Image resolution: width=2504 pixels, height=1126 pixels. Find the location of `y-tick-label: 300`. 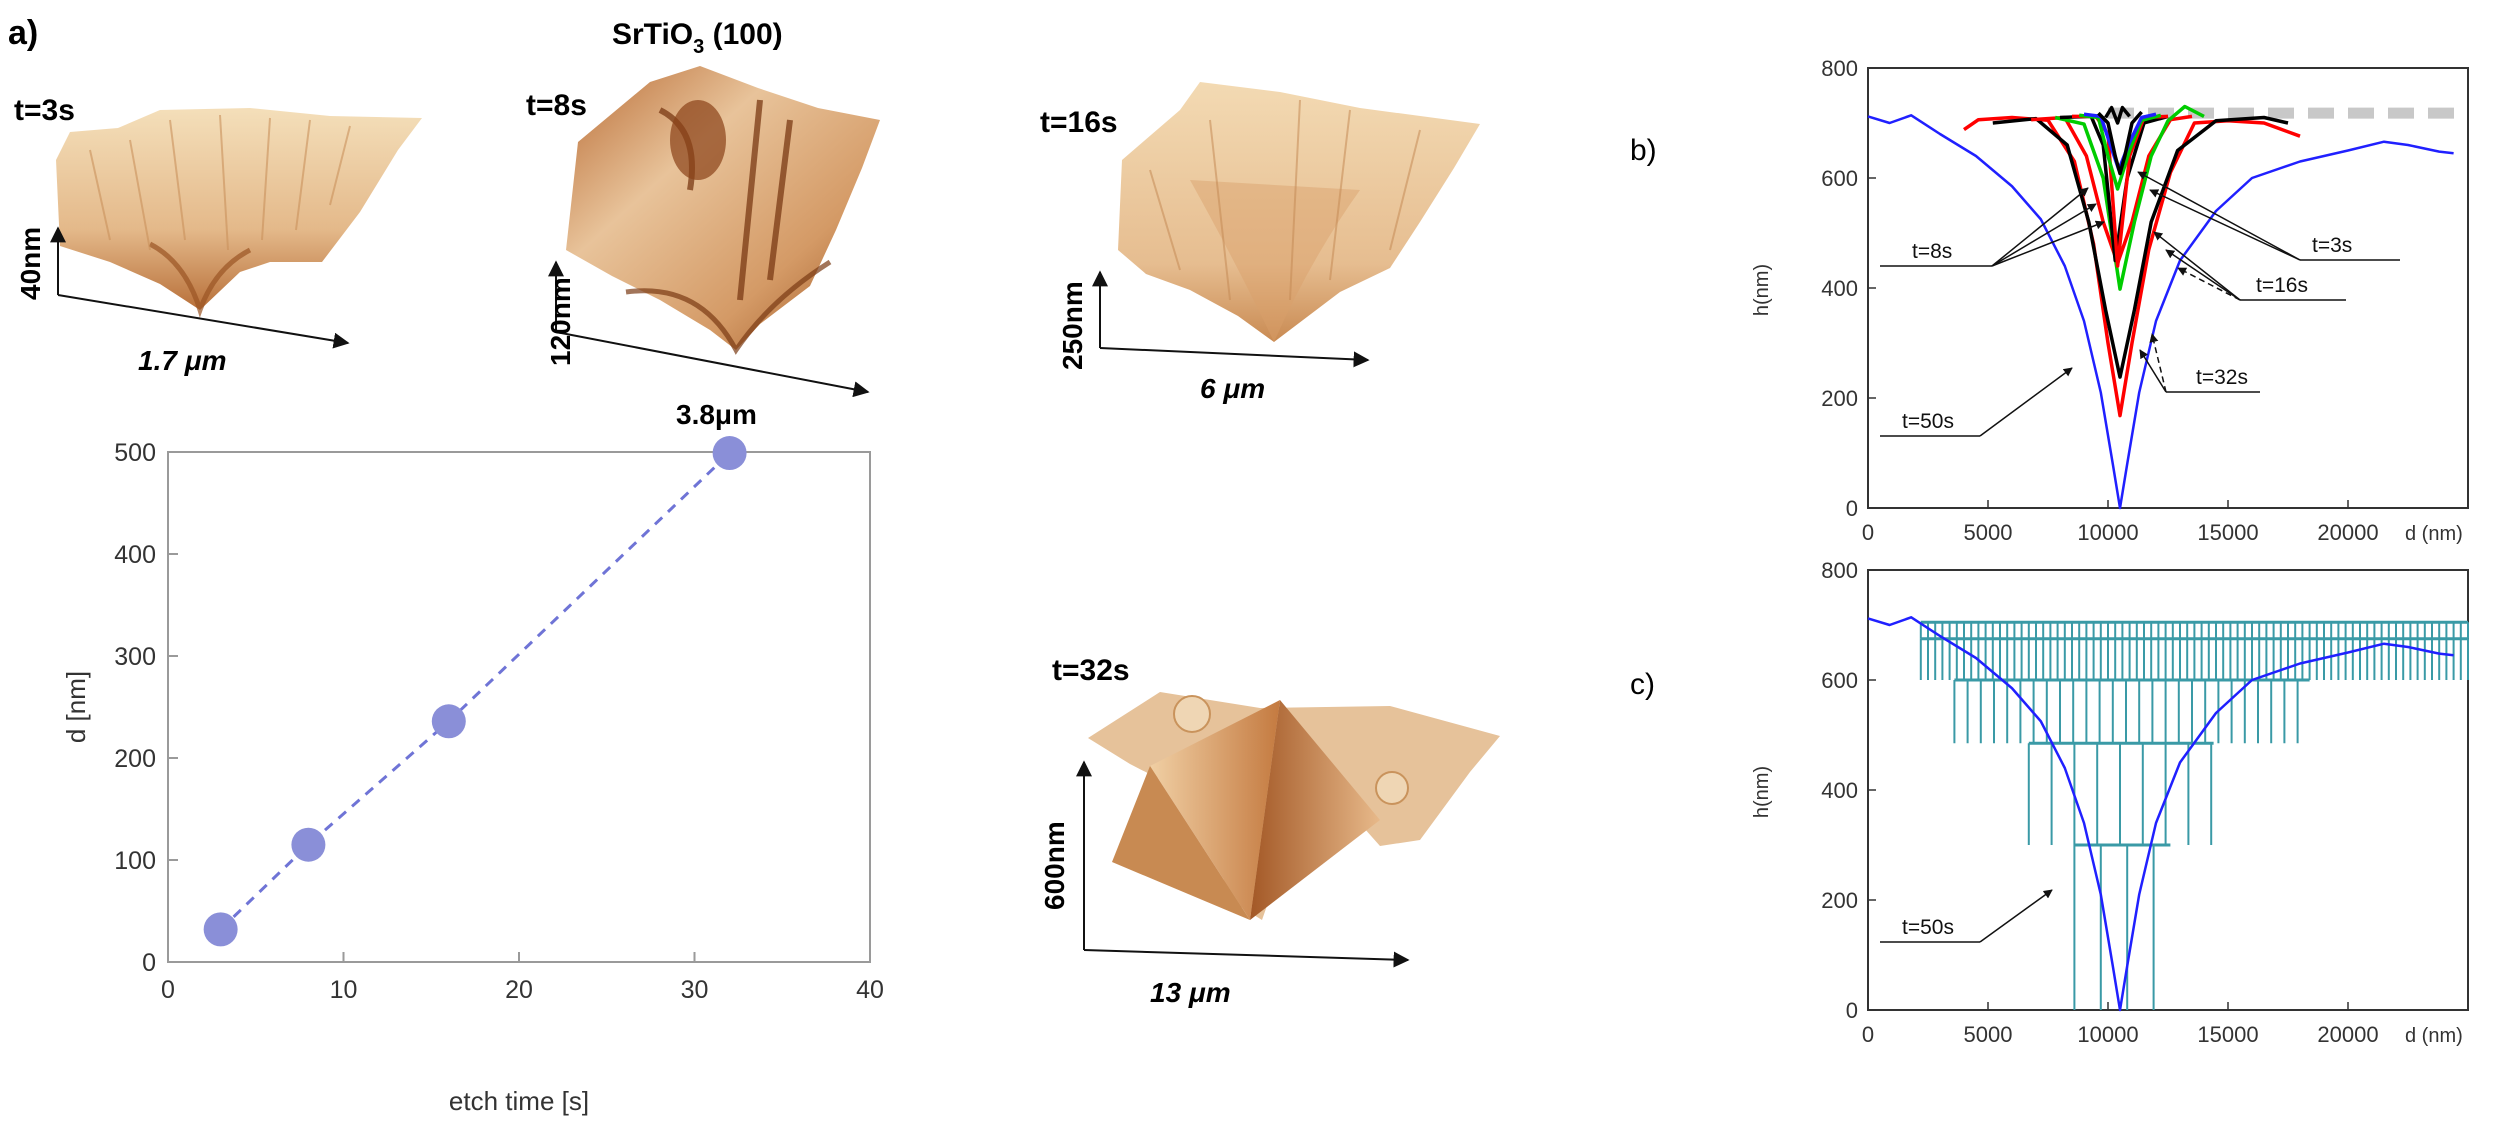

y-tick-label: 300 is located at coordinates (135, 657).